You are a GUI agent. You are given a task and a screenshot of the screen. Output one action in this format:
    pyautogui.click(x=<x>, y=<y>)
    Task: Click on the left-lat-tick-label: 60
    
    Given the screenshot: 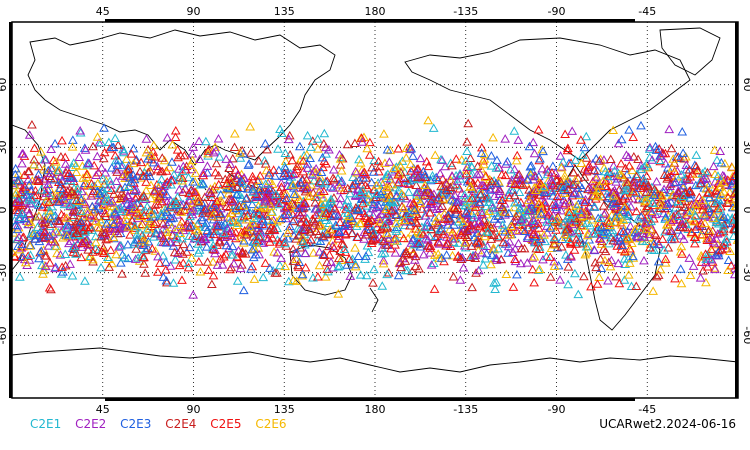 What is the action you would take?
    pyautogui.click(x=4, y=85)
    